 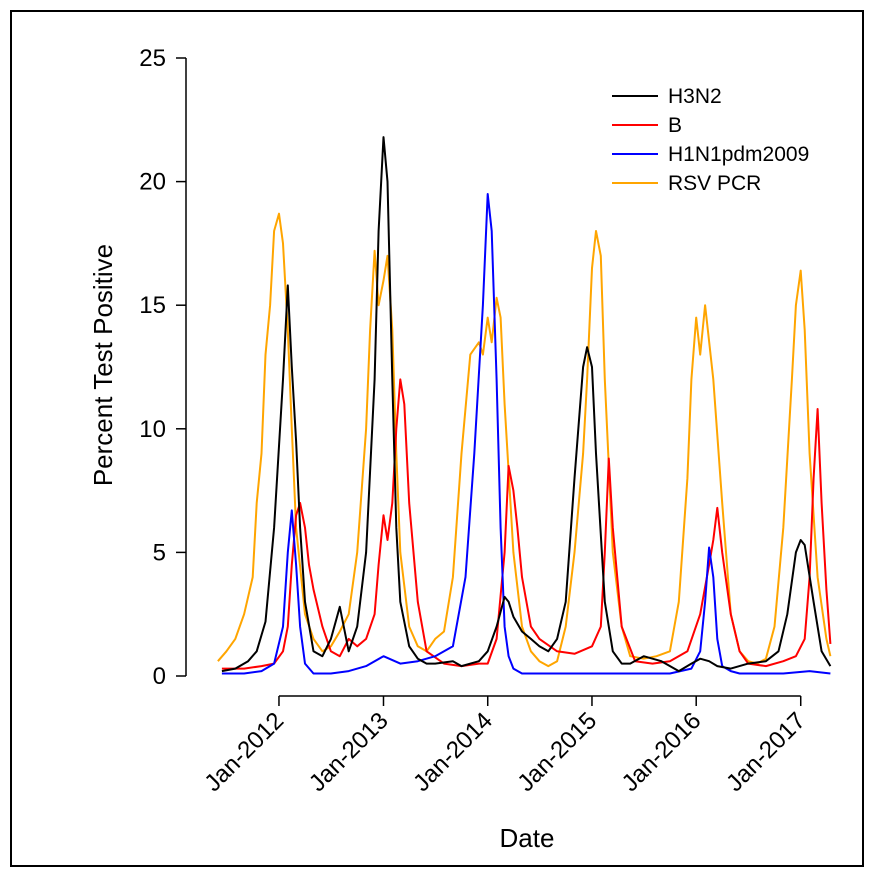 I want to click on x-tick-label: Jan-2017, so click(x=766, y=752).